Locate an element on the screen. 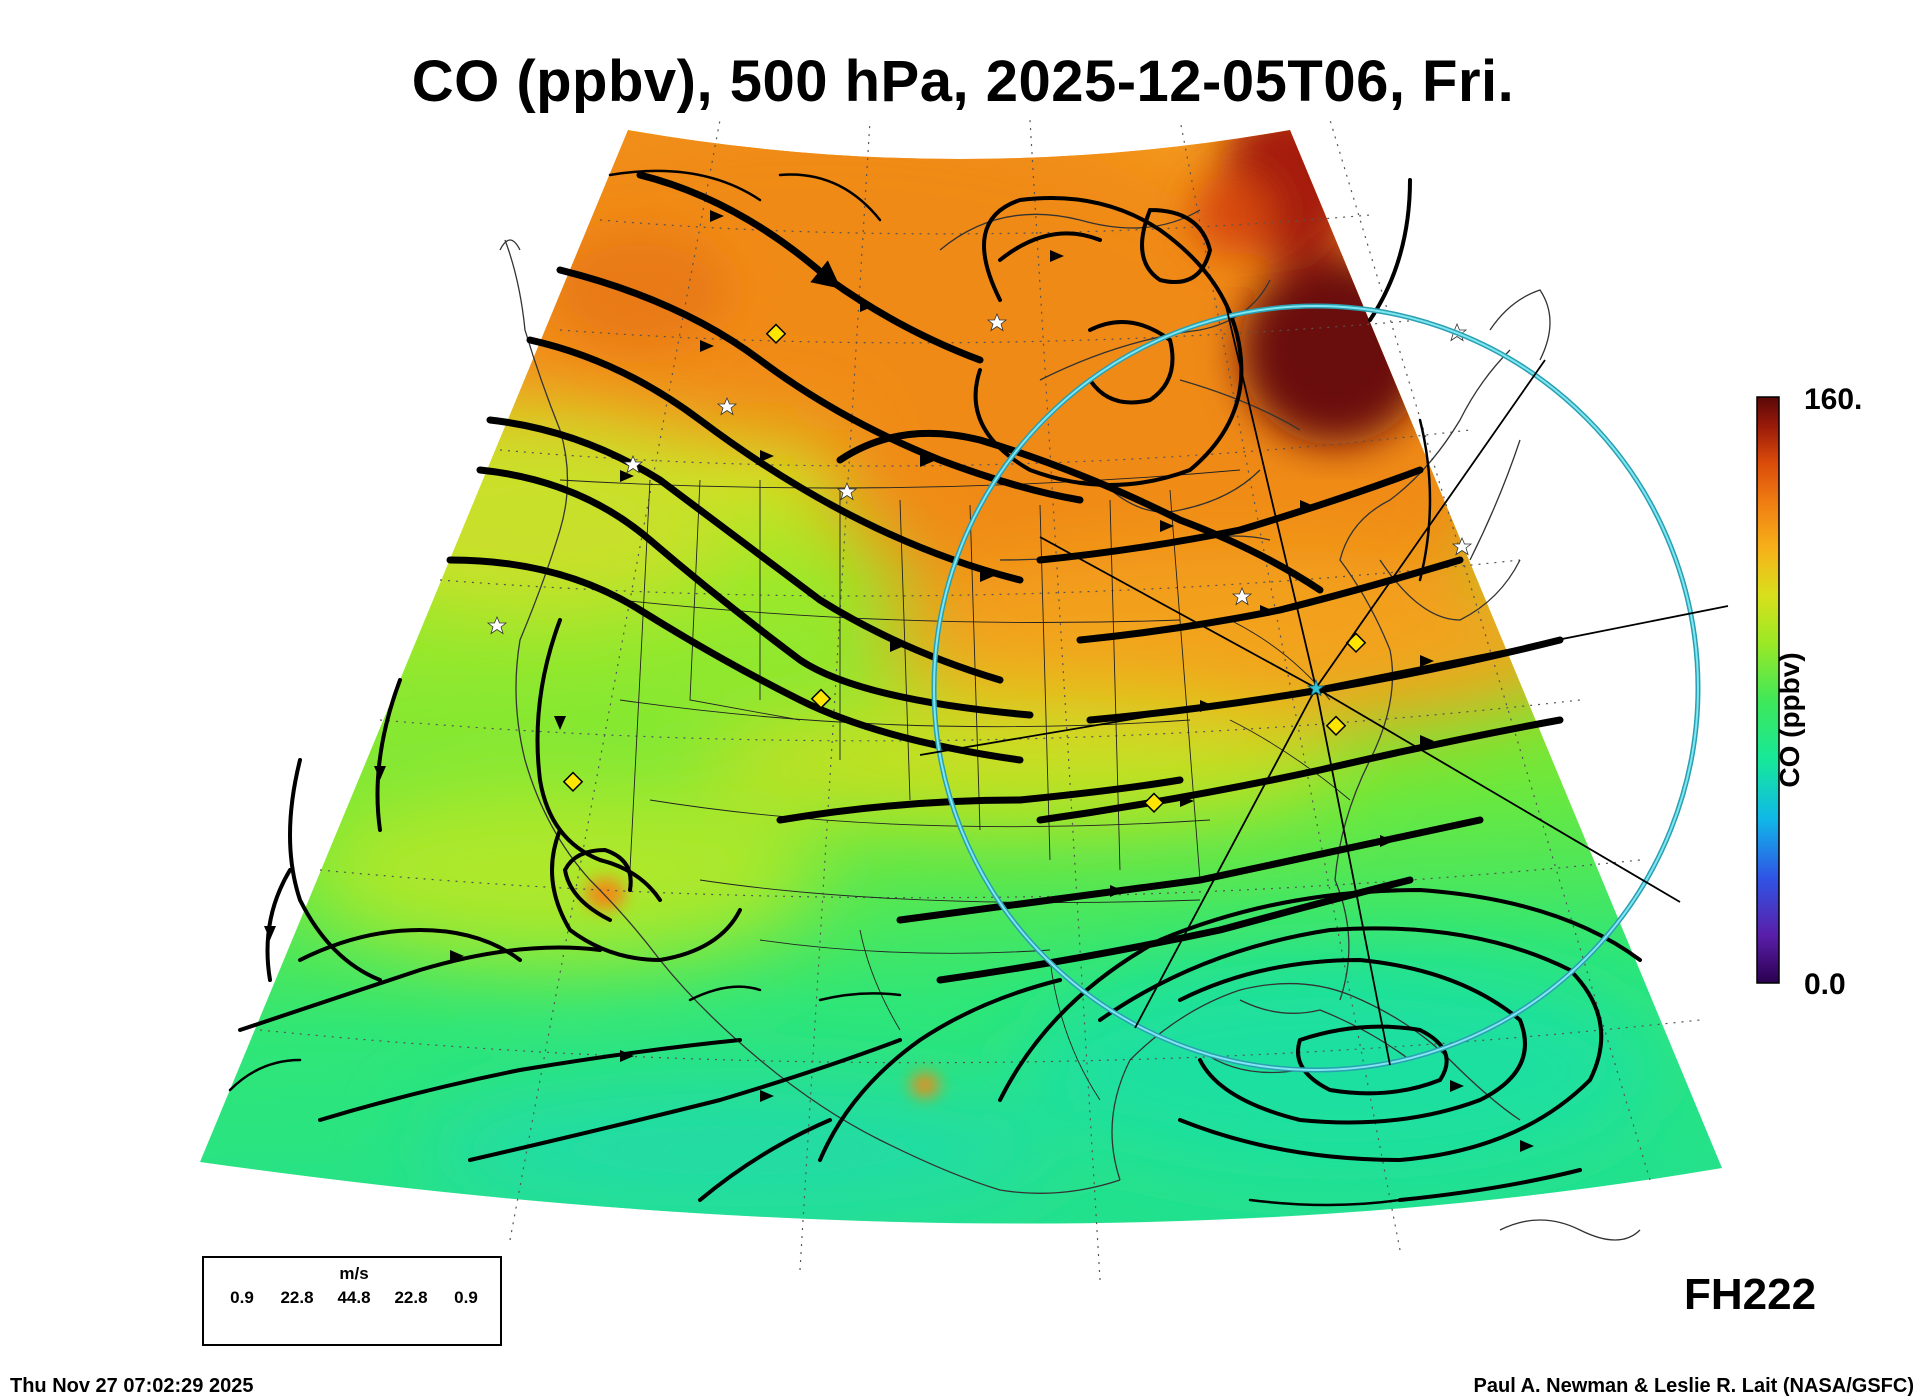 Image resolution: width=1926 pixels, height=1398 pixels. generated-timestamp: Thu Nov 27 07:02:29 2025 is located at coordinates (132, 1386).